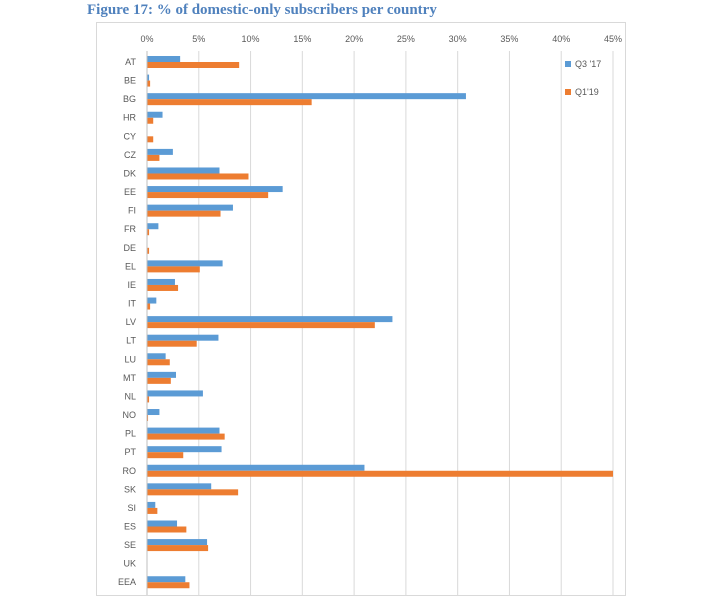 The height and width of the screenshot is (598, 723). I want to click on x-tick-label: 10%, so click(251, 39).